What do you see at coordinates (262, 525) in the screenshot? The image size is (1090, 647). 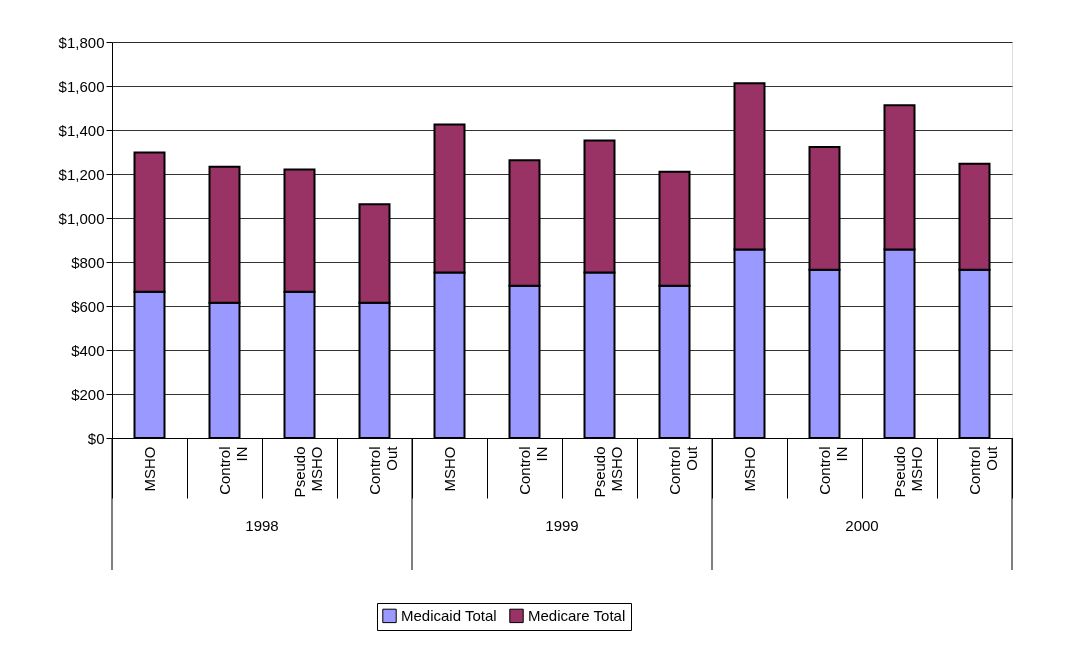 I see `text: 1998` at bounding box center [262, 525].